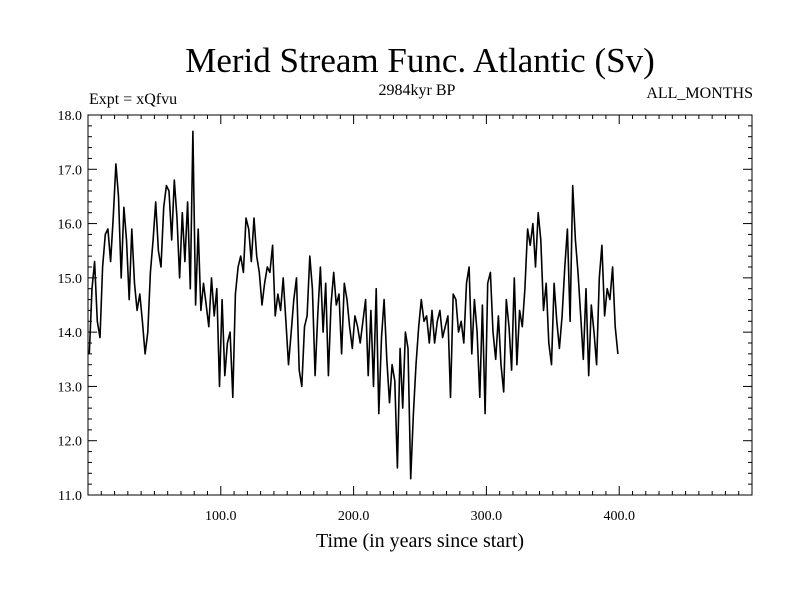 This screenshot has width=800, height=600. What do you see at coordinates (70, 170) in the screenshot?
I see `y-tick-label: 17.0` at bounding box center [70, 170].